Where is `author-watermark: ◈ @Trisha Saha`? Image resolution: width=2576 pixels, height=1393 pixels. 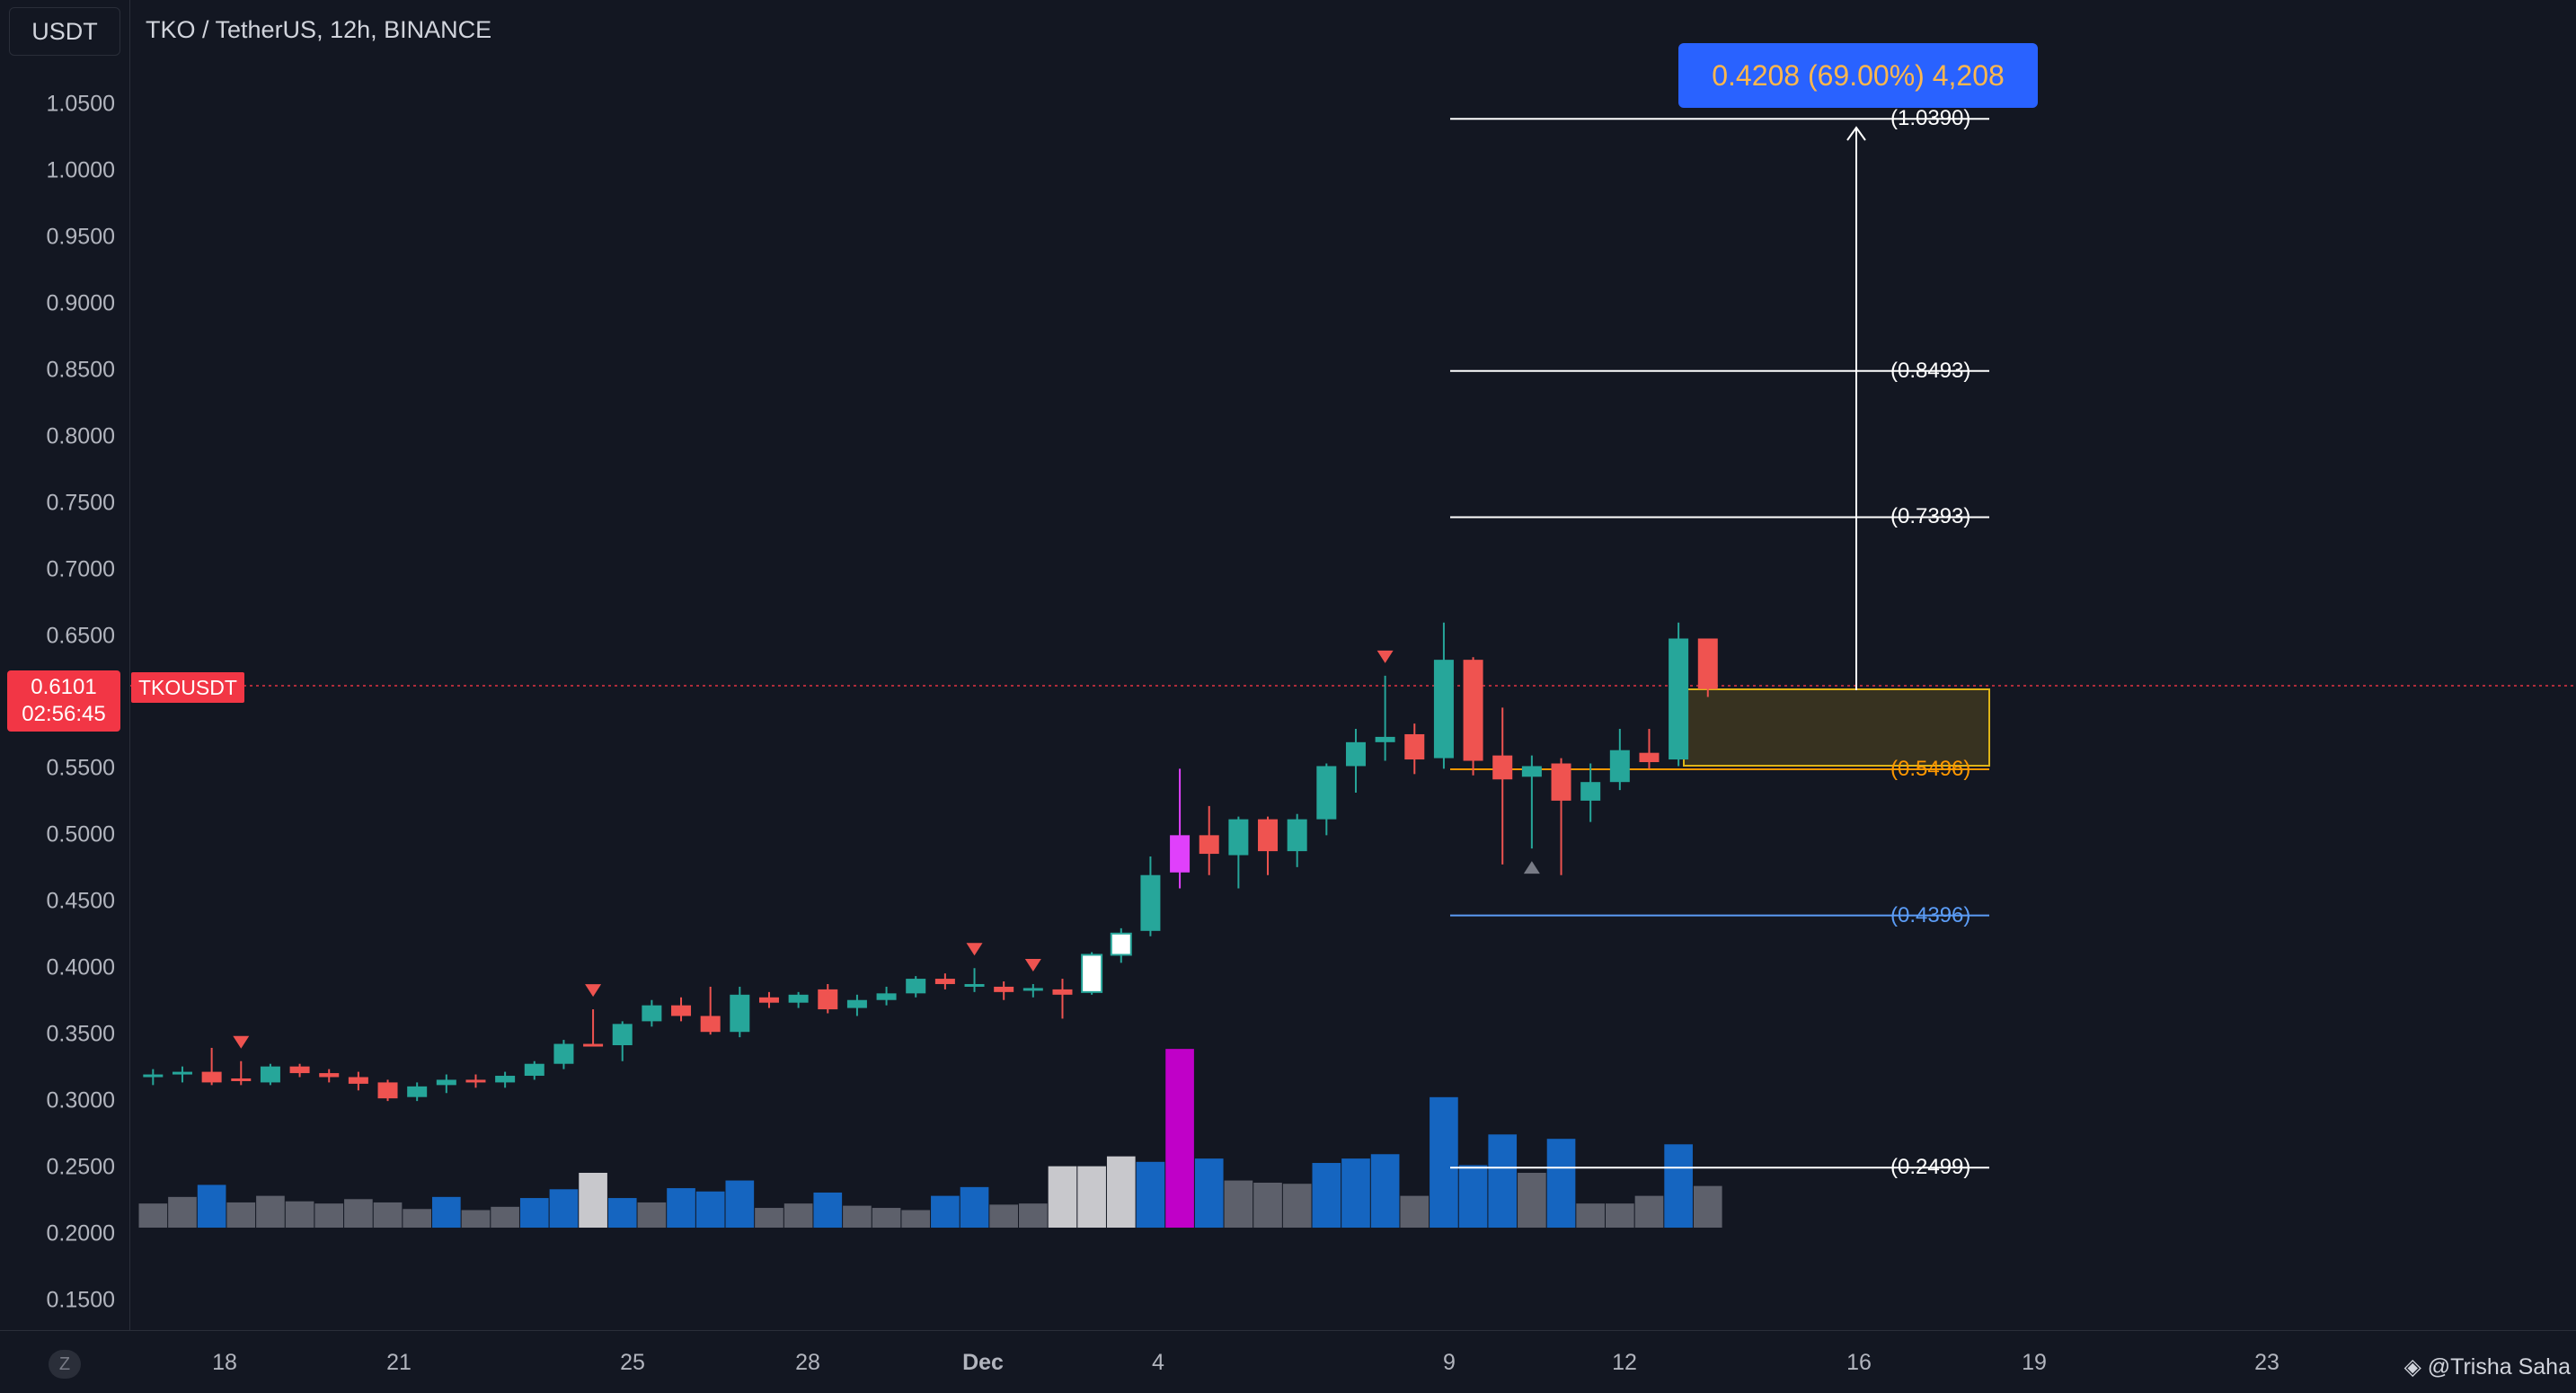 author-watermark: ◈ @Trisha Saha is located at coordinates (2487, 1366).